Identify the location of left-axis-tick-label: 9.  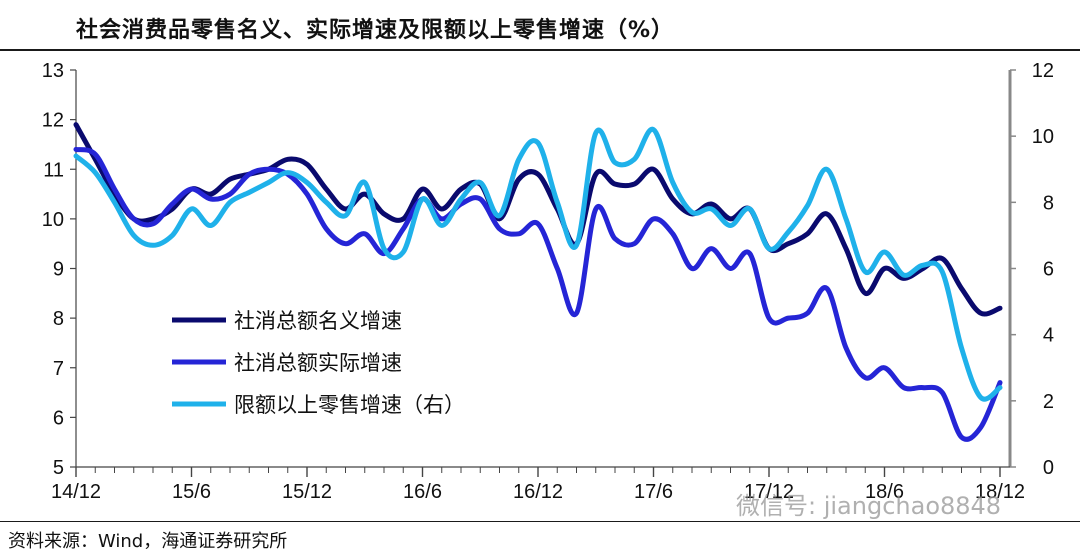
(58, 270).